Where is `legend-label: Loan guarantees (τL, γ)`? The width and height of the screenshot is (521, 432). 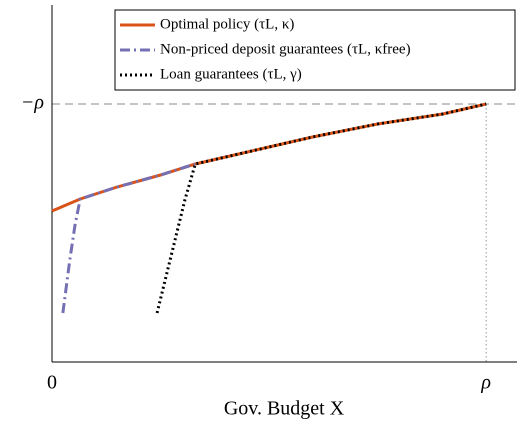
legend-label: Loan guarantees (τL, γ) is located at coordinates (231, 74).